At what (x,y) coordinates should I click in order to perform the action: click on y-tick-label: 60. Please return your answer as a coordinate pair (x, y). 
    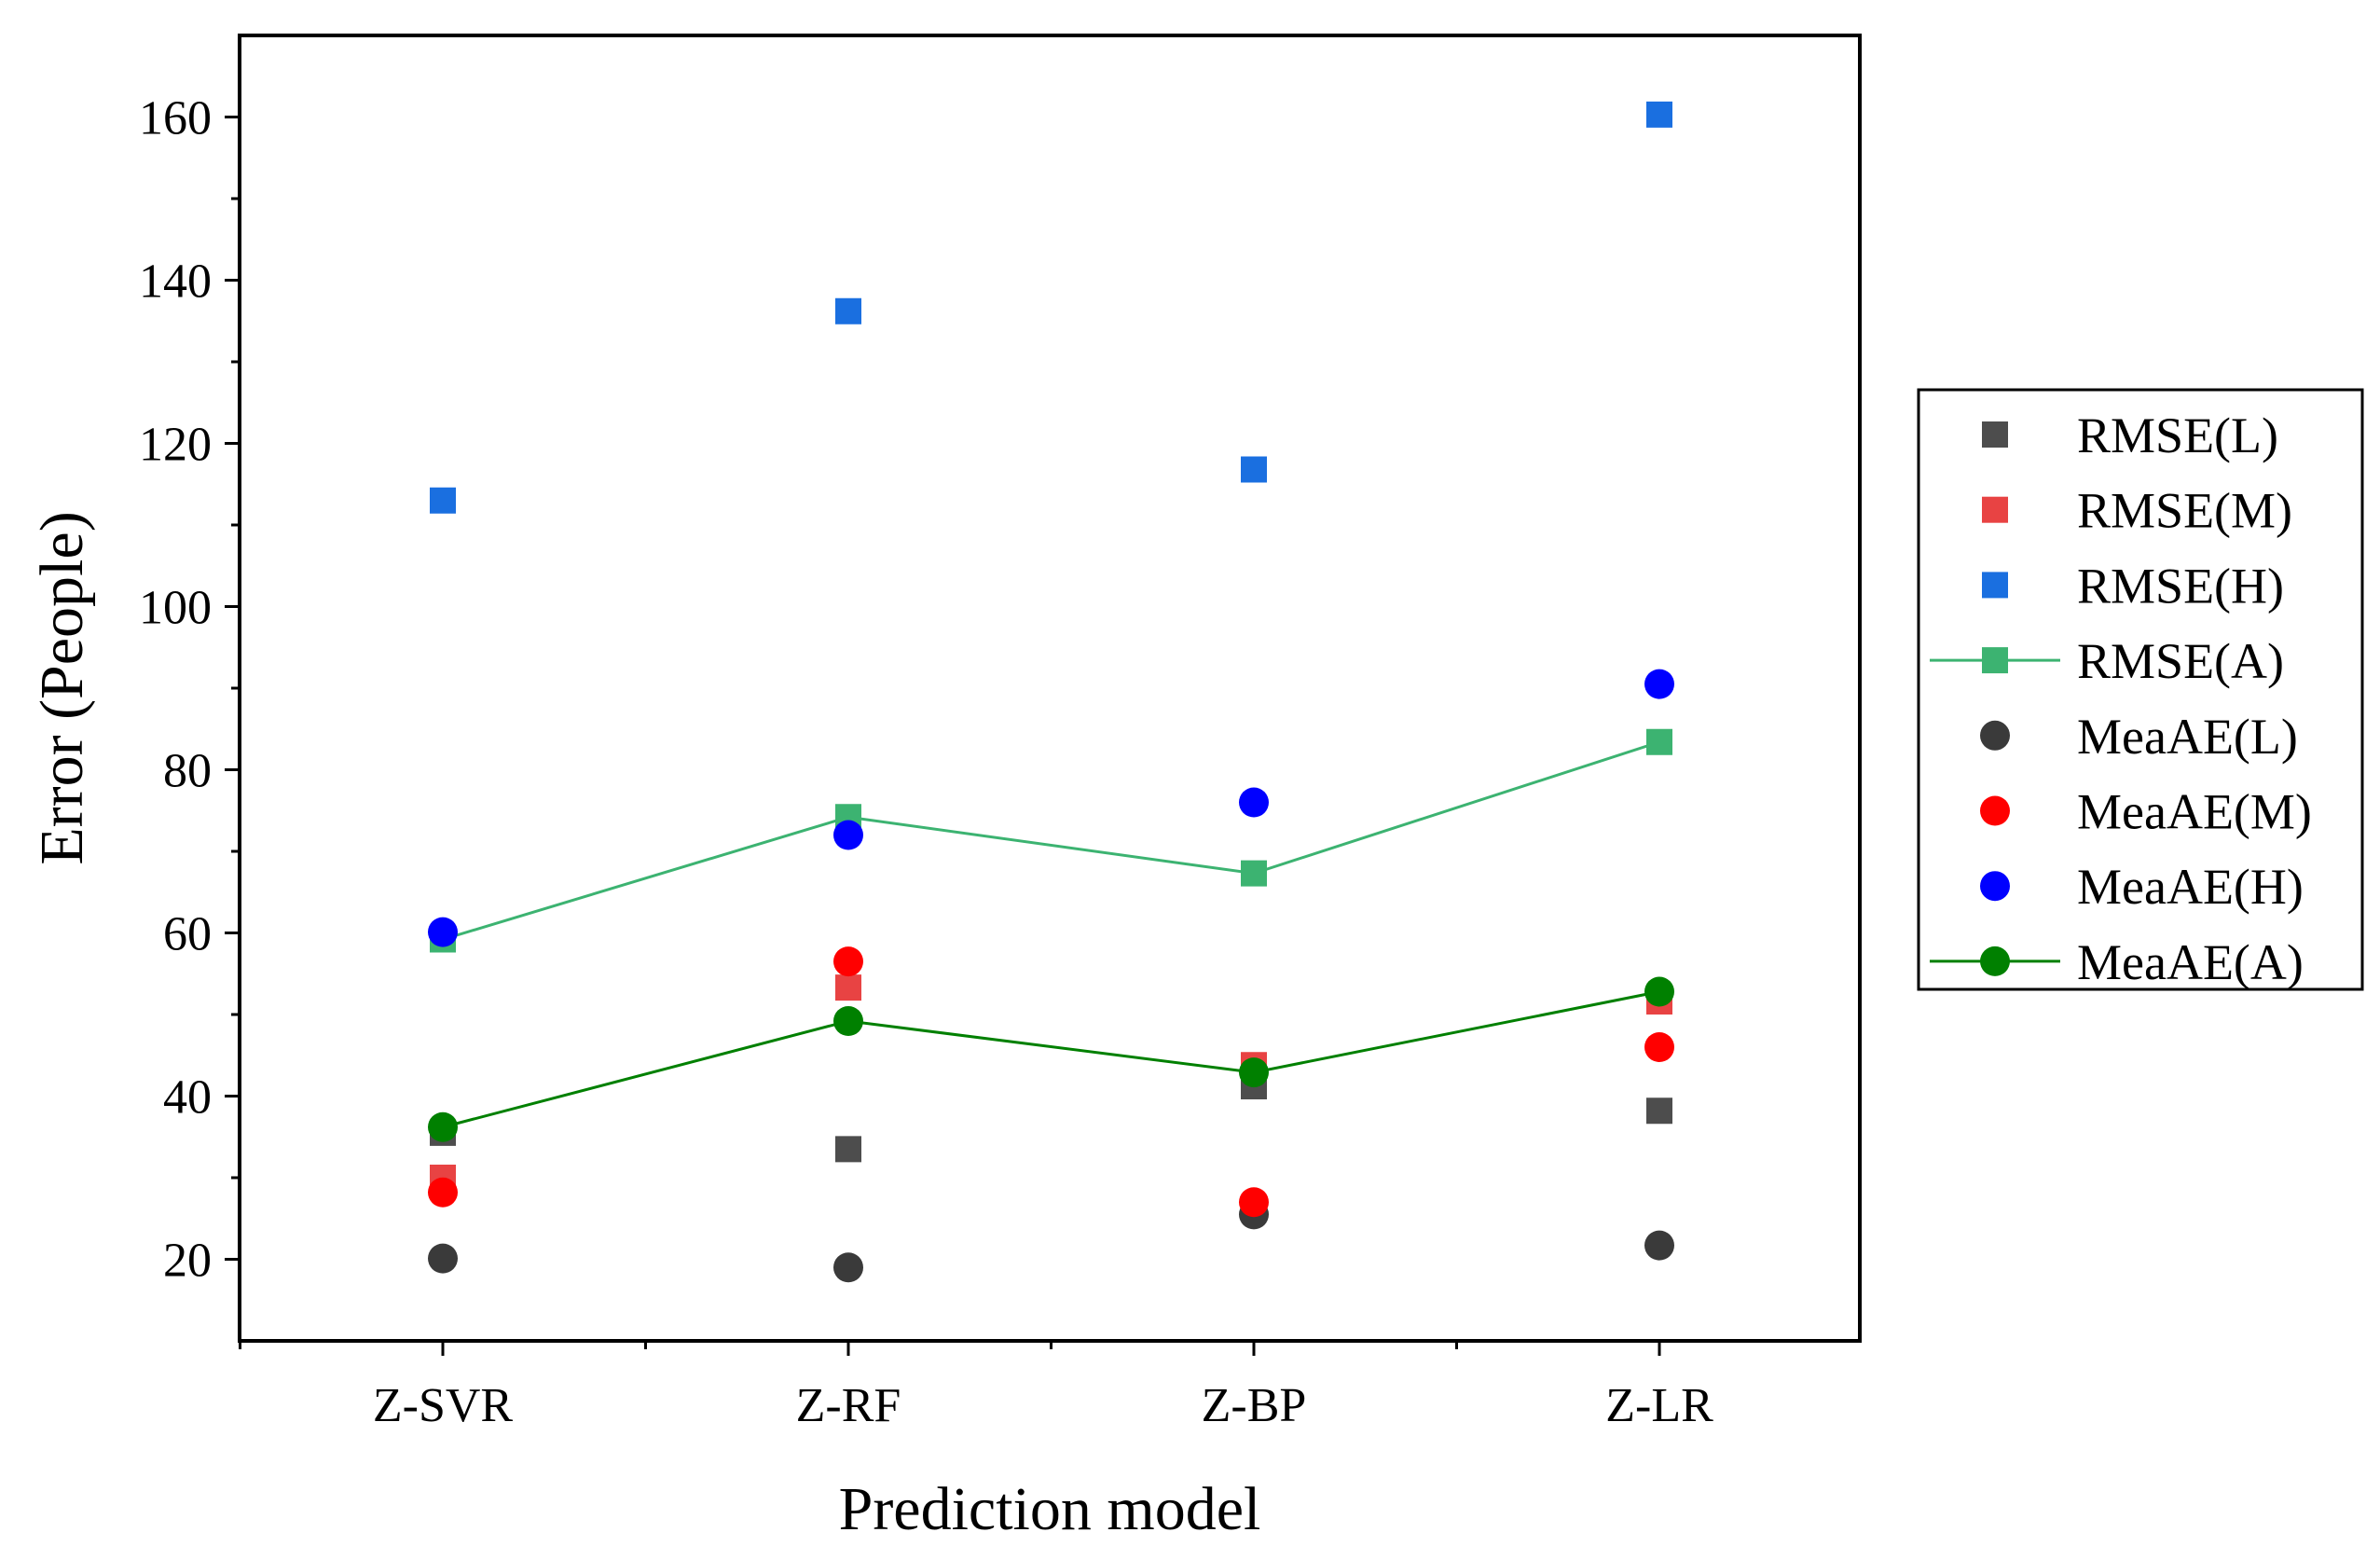
    Looking at the image, I should click on (187, 934).